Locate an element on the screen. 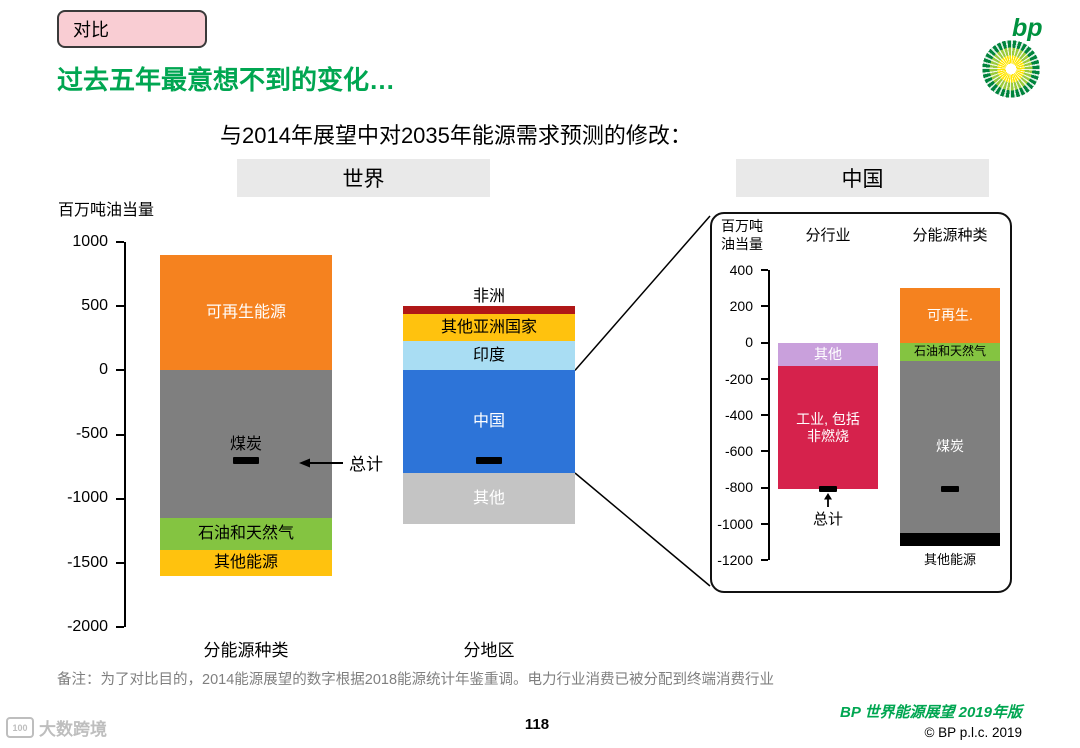  y-axis-tick-label: -2000 is located at coordinates (87, 626).